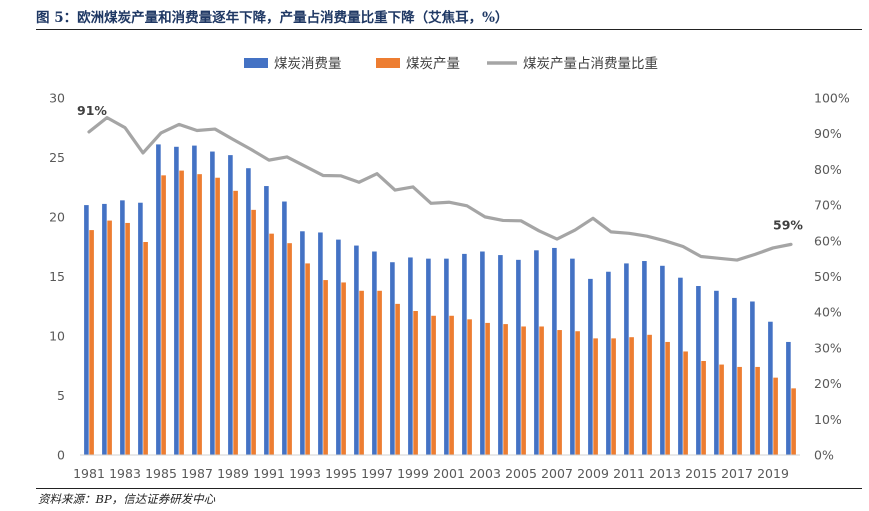 Image resolution: width=869 pixels, height=511 pixels. Describe the element at coordinates (593, 473) in the screenshot. I see `x-tick-label: 2009` at that location.